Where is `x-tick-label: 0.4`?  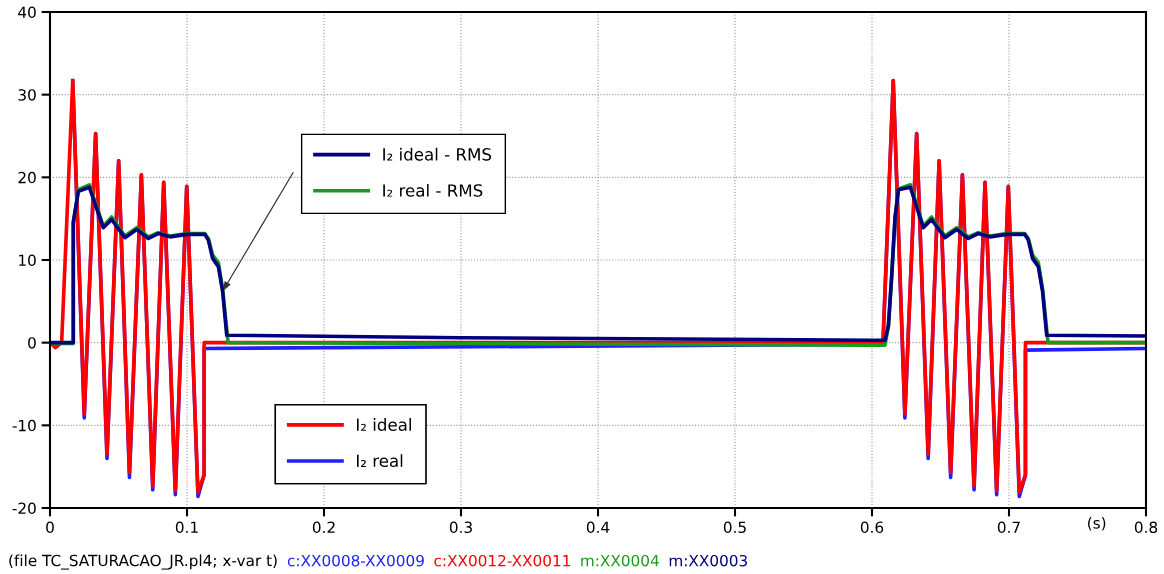 x-tick-label: 0.4 is located at coordinates (598, 527).